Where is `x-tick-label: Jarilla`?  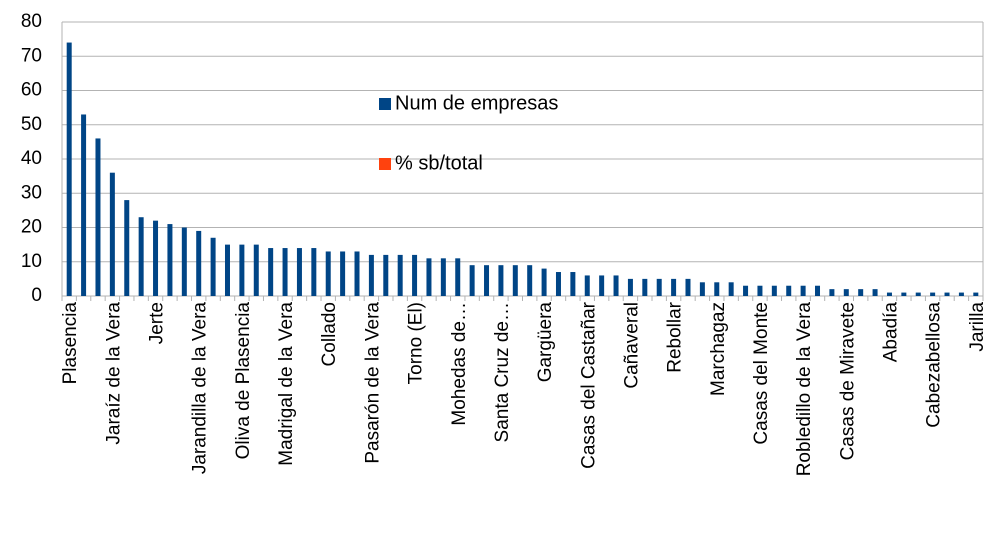 x-tick-label: Jarilla is located at coordinates (975, 327).